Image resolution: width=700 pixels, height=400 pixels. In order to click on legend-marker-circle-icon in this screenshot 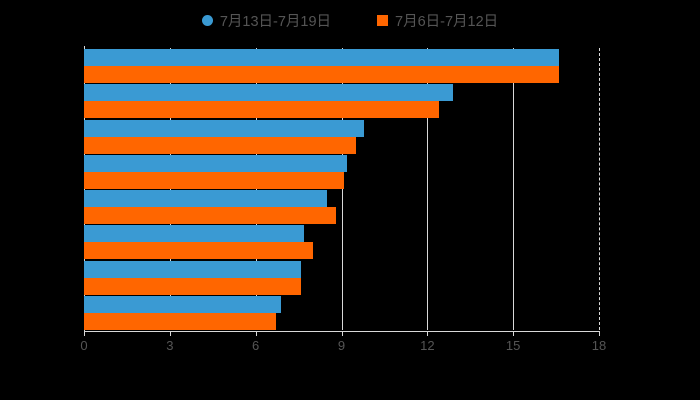, I will do `click(207, 20)`.